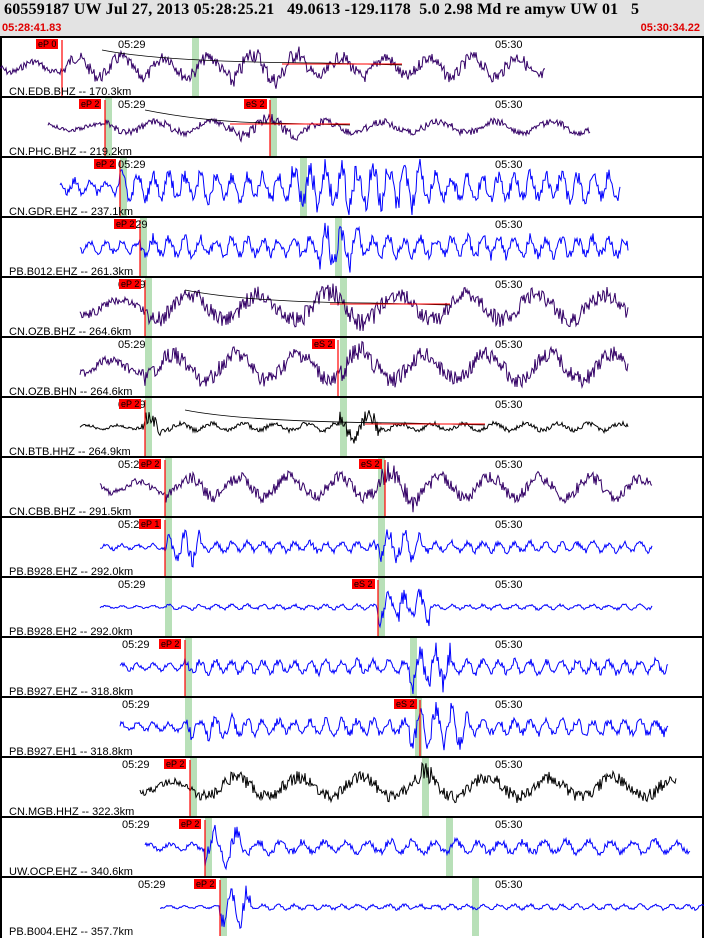 This screenshot has height=938, width=704. I want to click on station-label: CN.CBB.BHZ -- 291.5km, so click(70, 512).